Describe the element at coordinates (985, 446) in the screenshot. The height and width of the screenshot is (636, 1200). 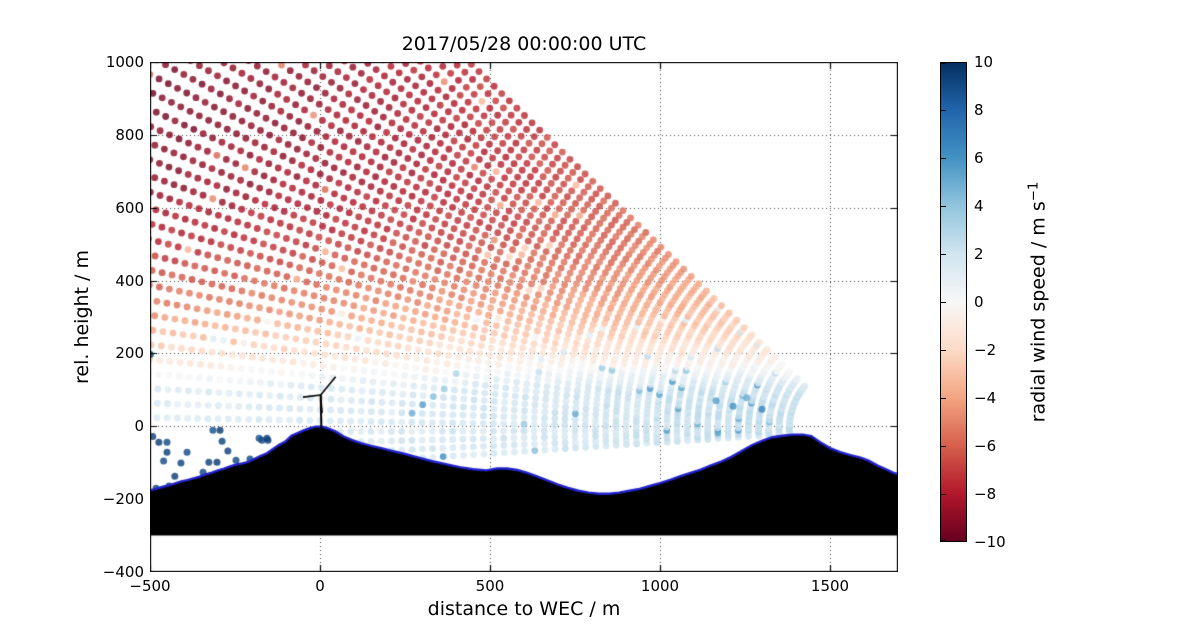
I see `colorbar-tick-label: −6` at that location.